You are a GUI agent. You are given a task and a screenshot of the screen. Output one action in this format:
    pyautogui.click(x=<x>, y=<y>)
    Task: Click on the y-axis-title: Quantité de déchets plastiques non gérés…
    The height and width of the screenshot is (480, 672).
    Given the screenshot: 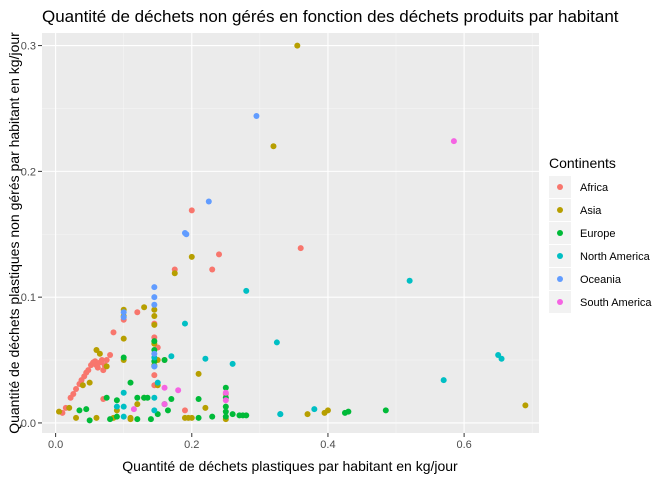 What is the action you would take?
    pyautogui.click(x=14, y=233)
    